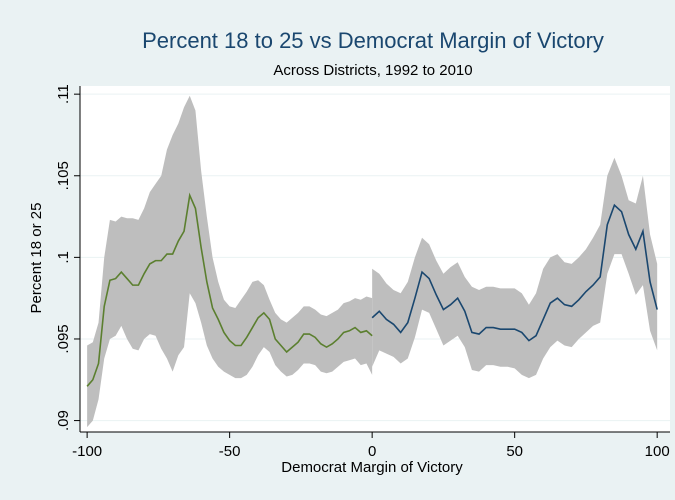 This screenshot has width=675, height=500. I want to click on y-axis-title: Percent 18 or 25, so click(36, 258).